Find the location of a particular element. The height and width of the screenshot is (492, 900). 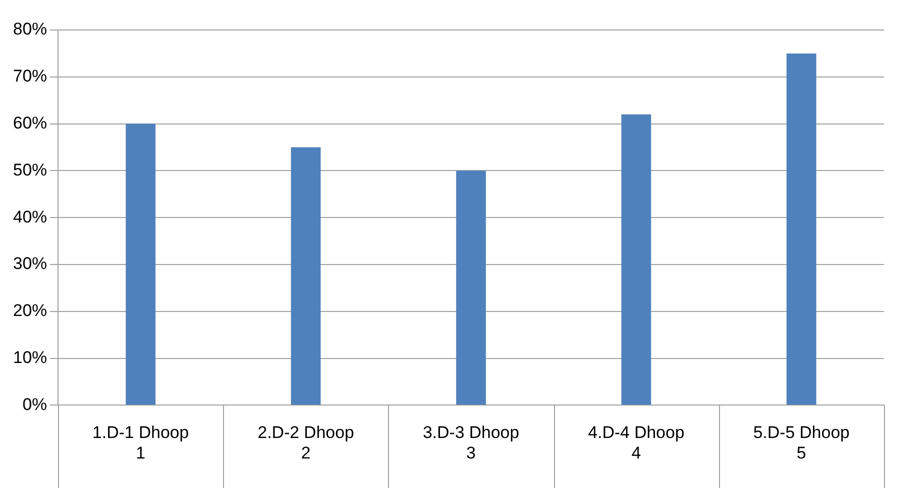

y-tick-label: 10% is located at coordinates (30, 357).